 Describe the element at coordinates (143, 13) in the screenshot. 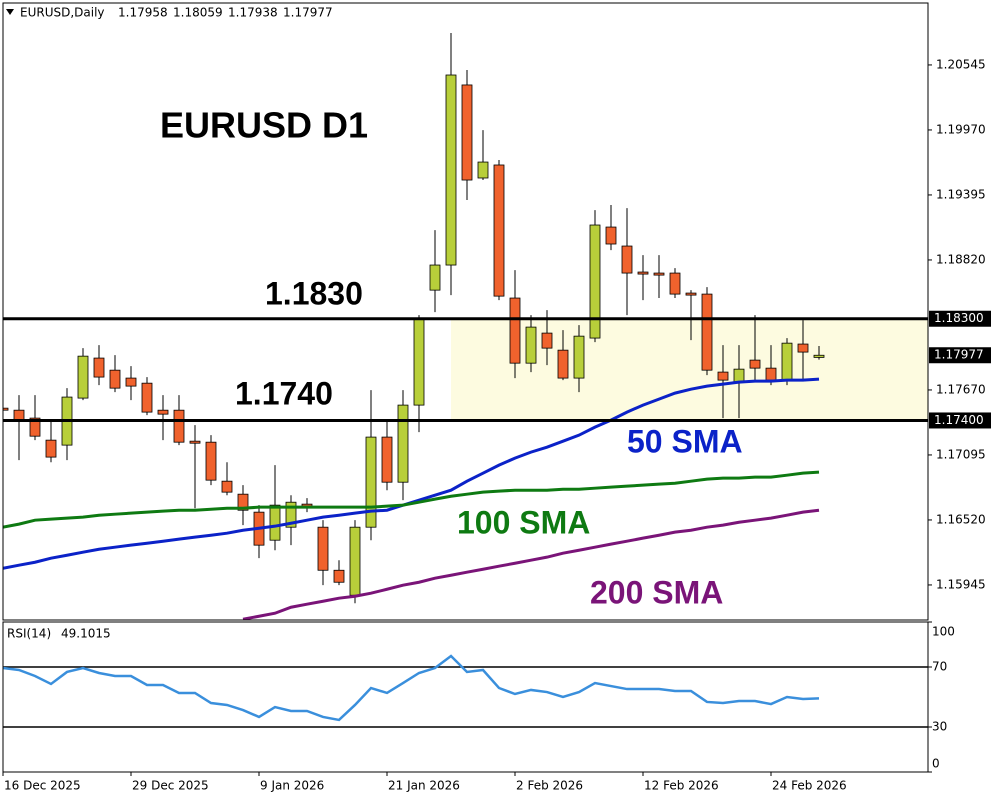

I see `header-open: 1.17958` at that location.